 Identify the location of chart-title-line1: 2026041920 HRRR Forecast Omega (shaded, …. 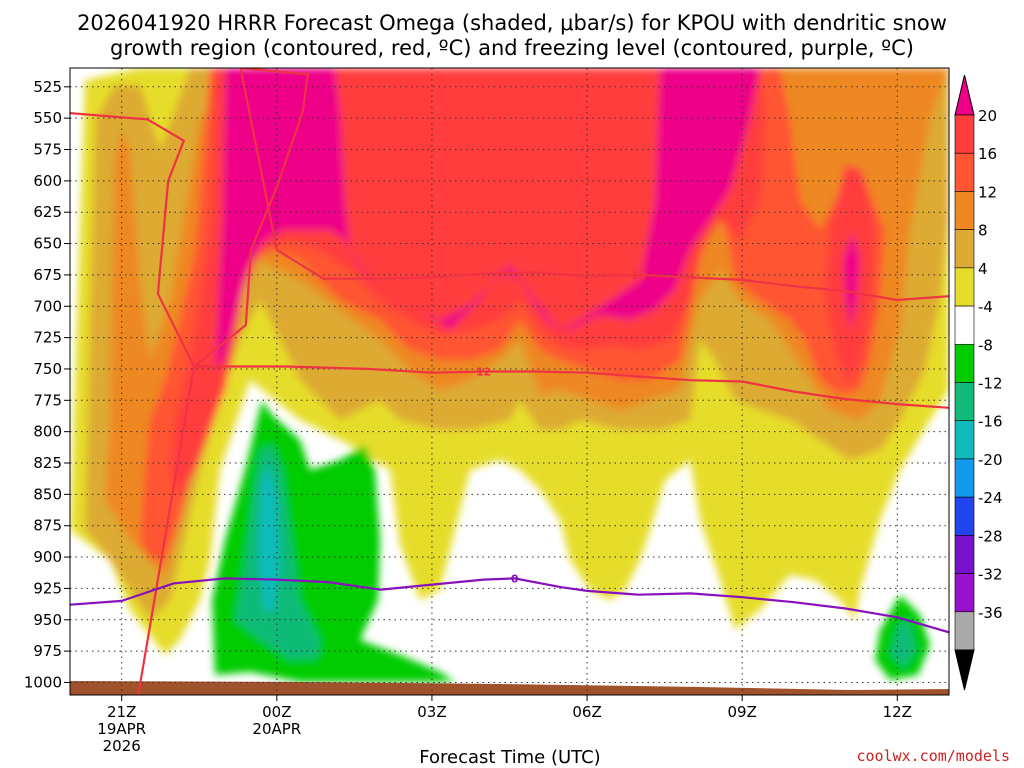
(512, 23).